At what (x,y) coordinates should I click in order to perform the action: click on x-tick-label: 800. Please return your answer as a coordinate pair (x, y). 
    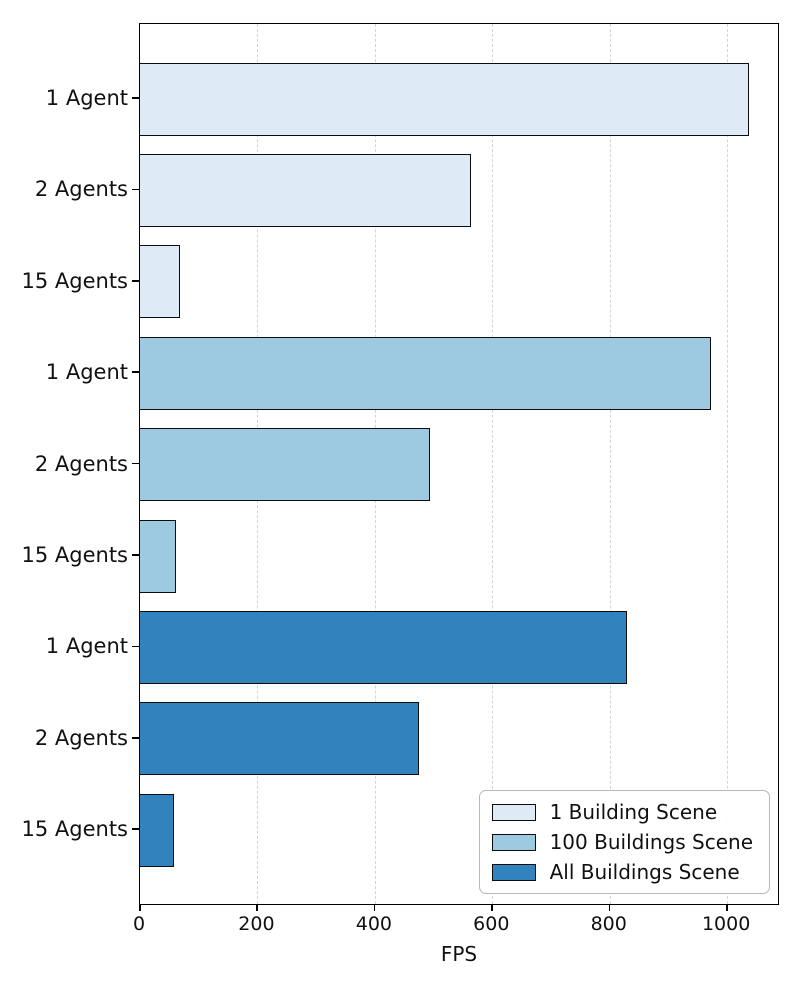
    Looking at the image, I should click on (608, 924).